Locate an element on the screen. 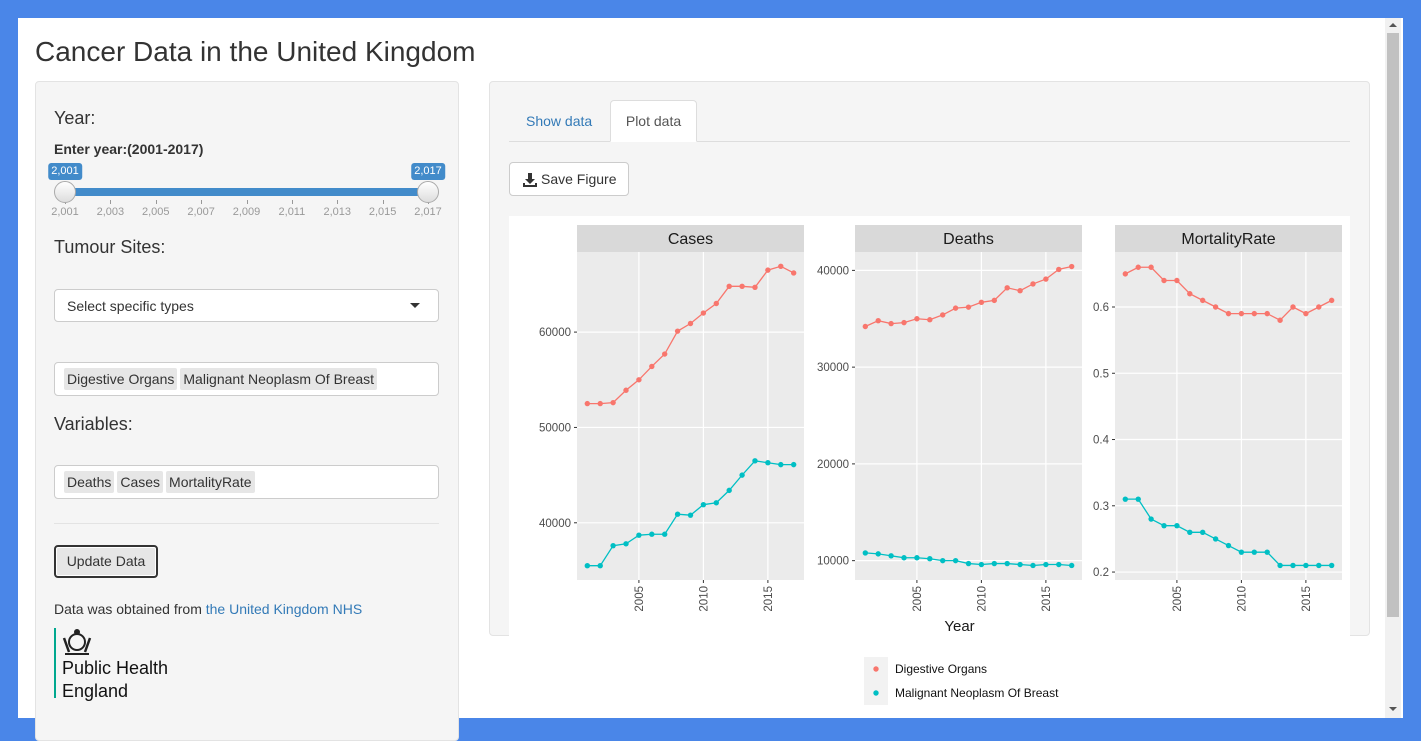 The height and width of the screenshot is (741, 1421). selected-tag: Cases is located at coordinates (140, 482).